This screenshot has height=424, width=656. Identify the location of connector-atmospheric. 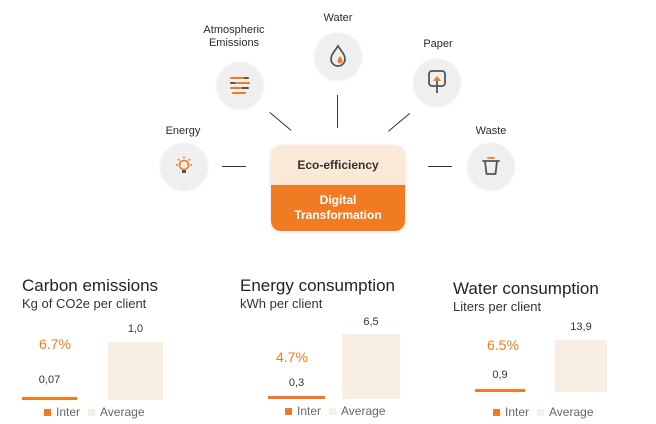
(280, 121).